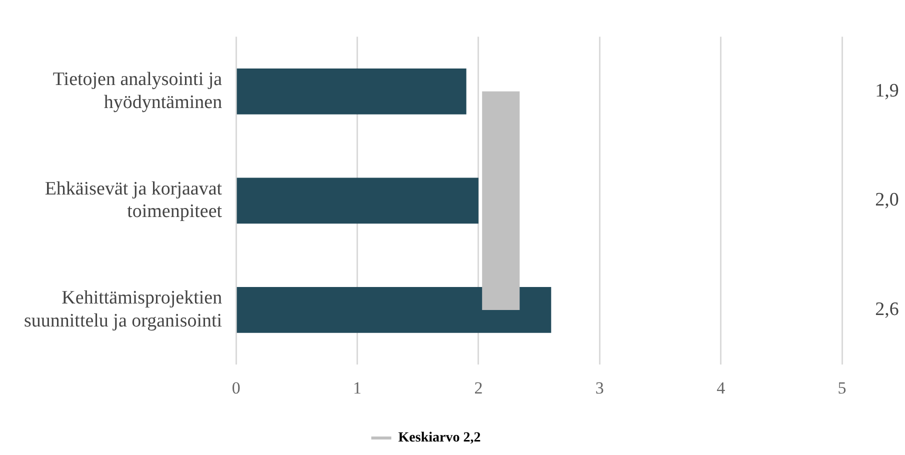  Describe the element at coordinates (721, 388) in the screenshot. I see `x-tick-label: 4` at that location.